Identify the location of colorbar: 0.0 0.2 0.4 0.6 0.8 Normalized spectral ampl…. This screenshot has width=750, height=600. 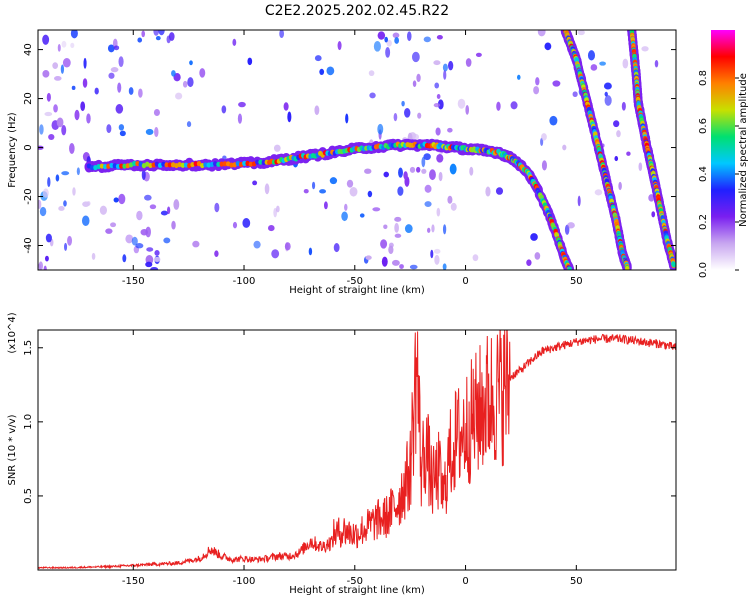
(723, 154).